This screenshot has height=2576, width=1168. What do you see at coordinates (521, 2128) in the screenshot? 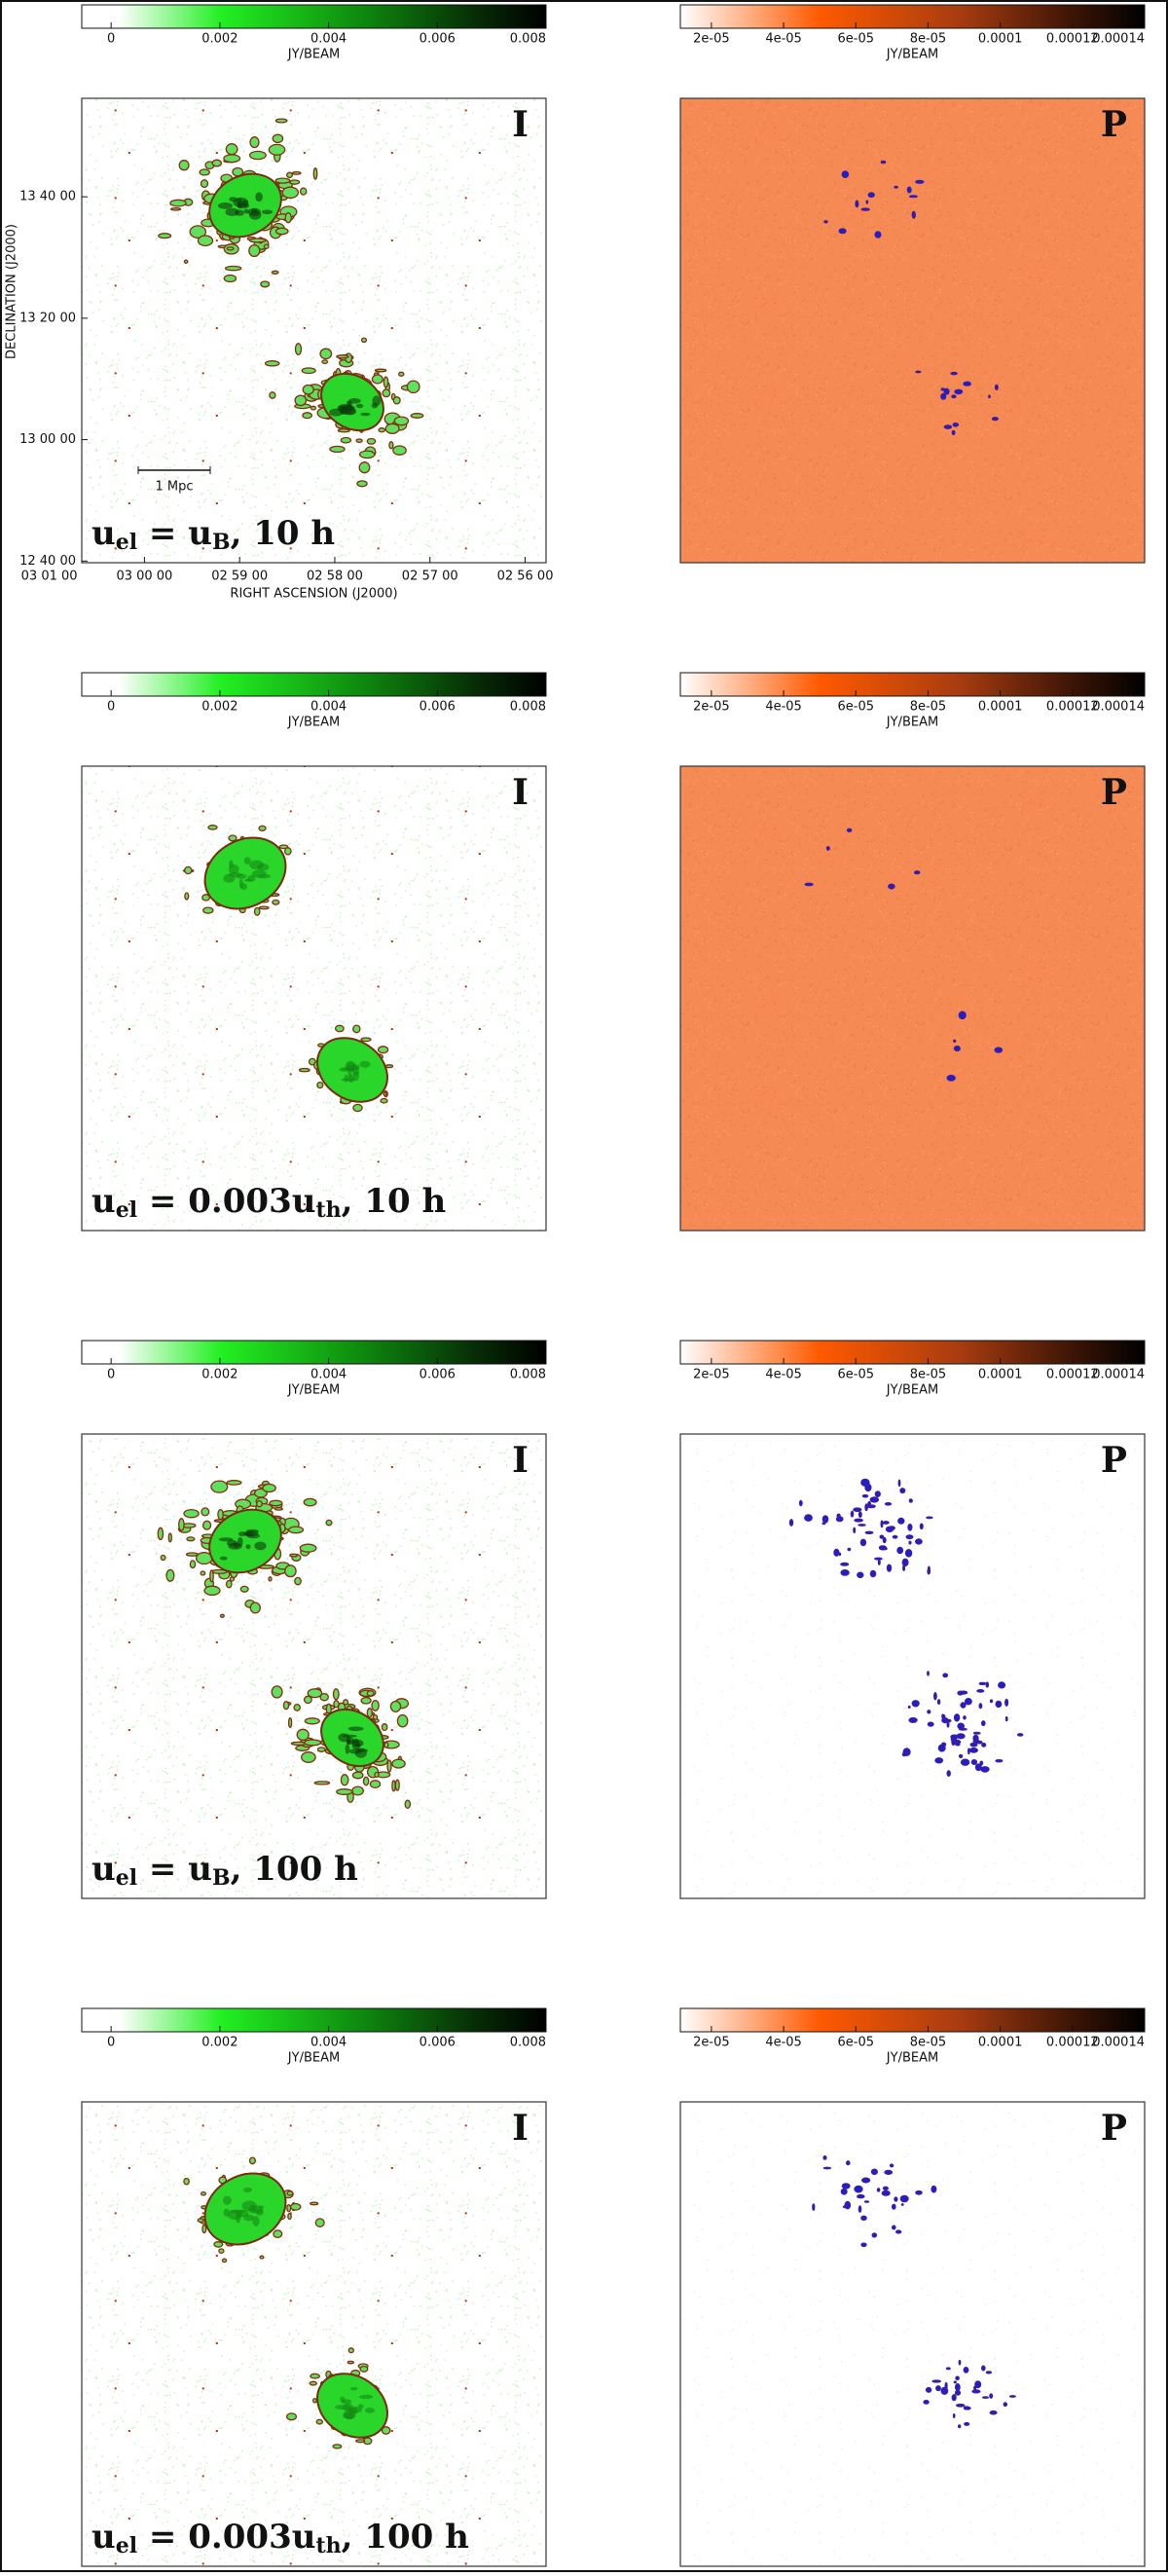
I see `stokes-label: I` at bounding box center [521, 2128].